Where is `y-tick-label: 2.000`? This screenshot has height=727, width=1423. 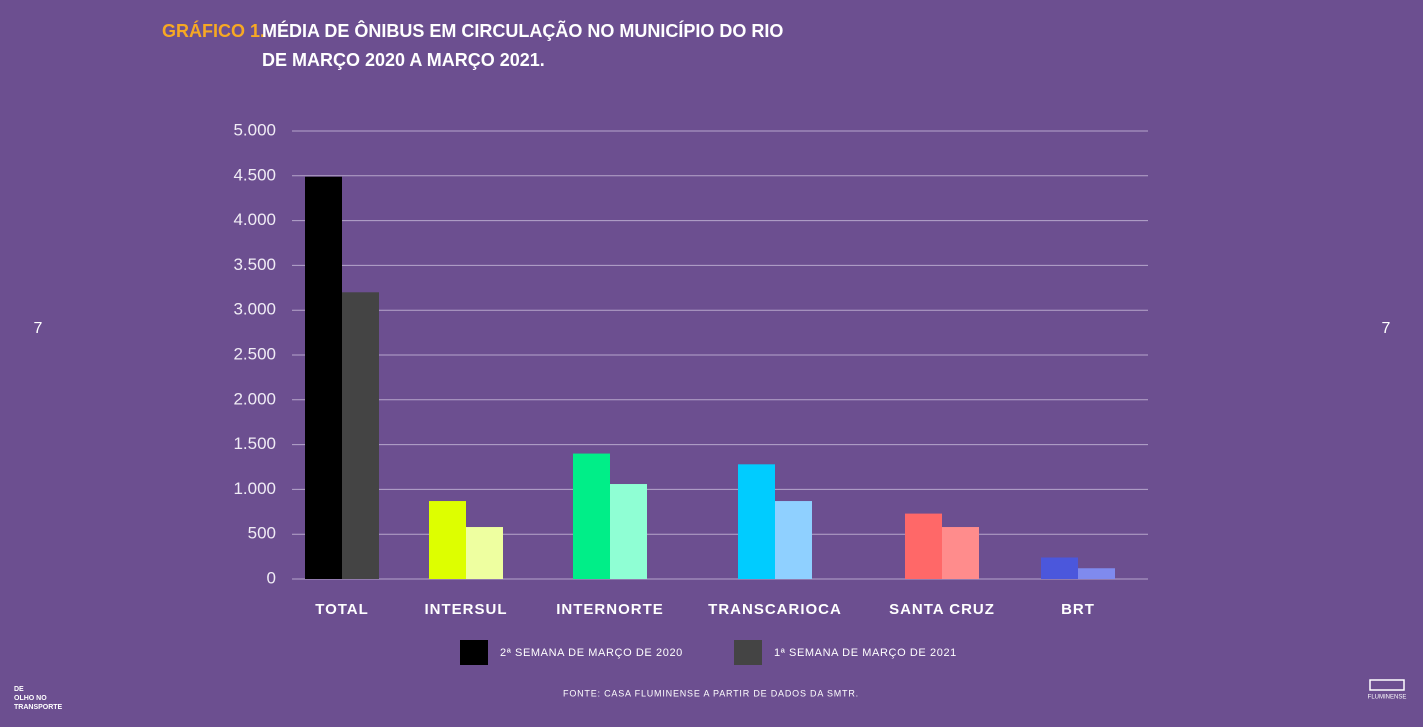 y-tick-label: 2.000 is located at coordinates (254, 398).